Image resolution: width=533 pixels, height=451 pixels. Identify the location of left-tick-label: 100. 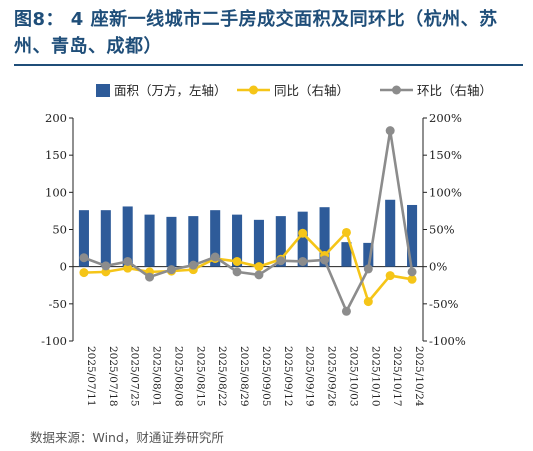
(56, 192).